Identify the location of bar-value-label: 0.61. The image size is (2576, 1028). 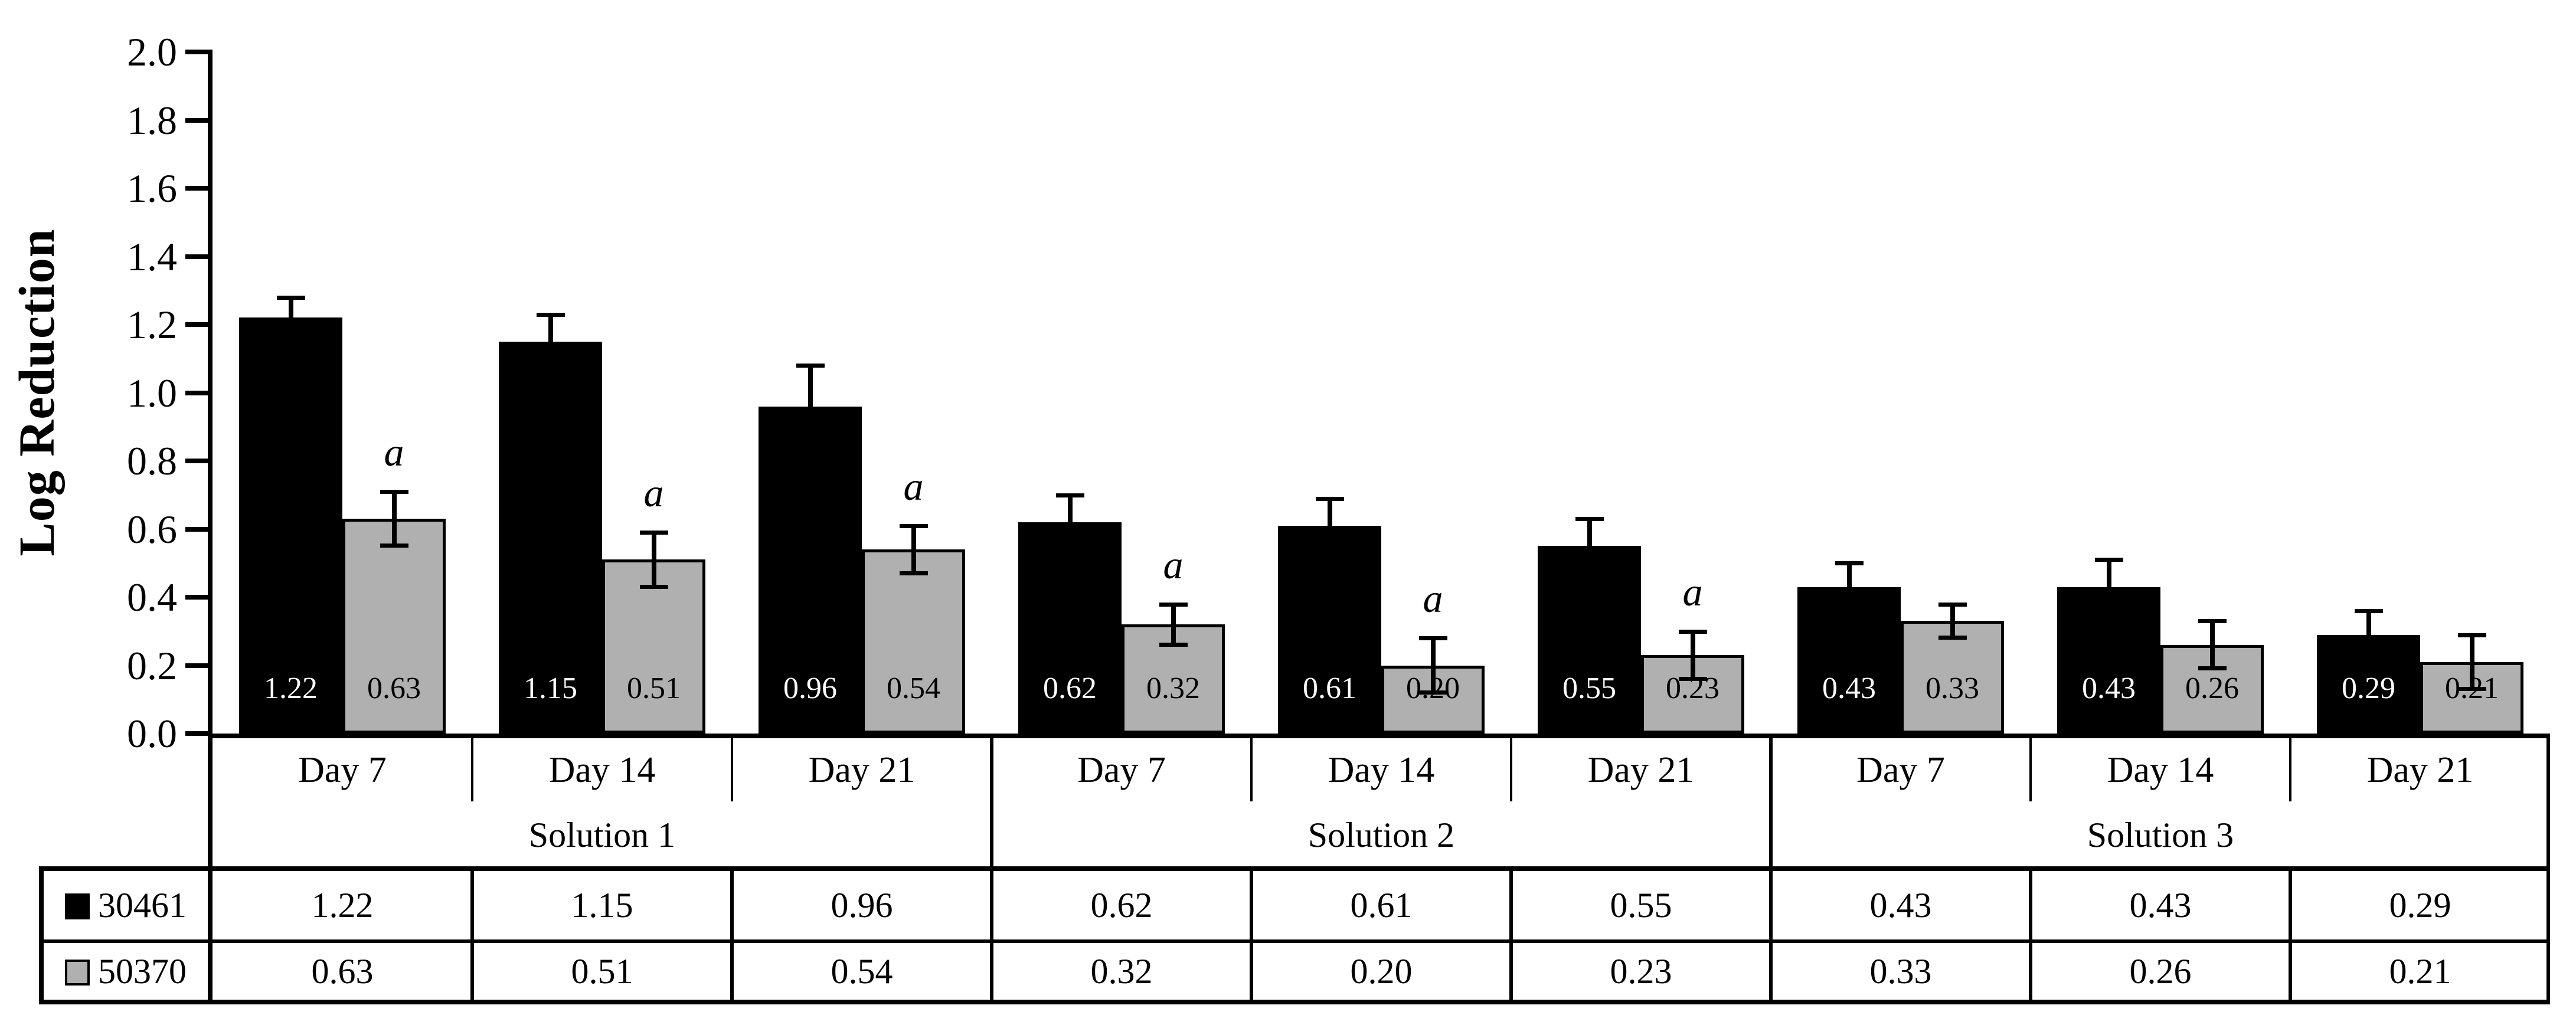
(1329, 688).